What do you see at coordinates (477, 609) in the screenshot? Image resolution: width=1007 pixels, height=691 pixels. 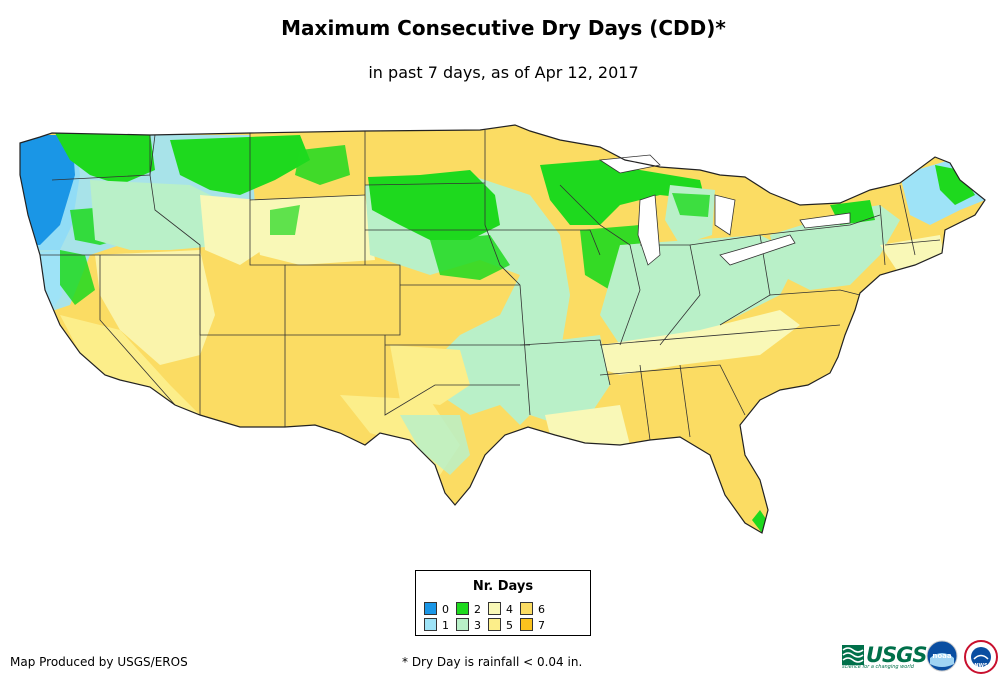 I see `legend-label: 2` at bounding box center [477, 609].